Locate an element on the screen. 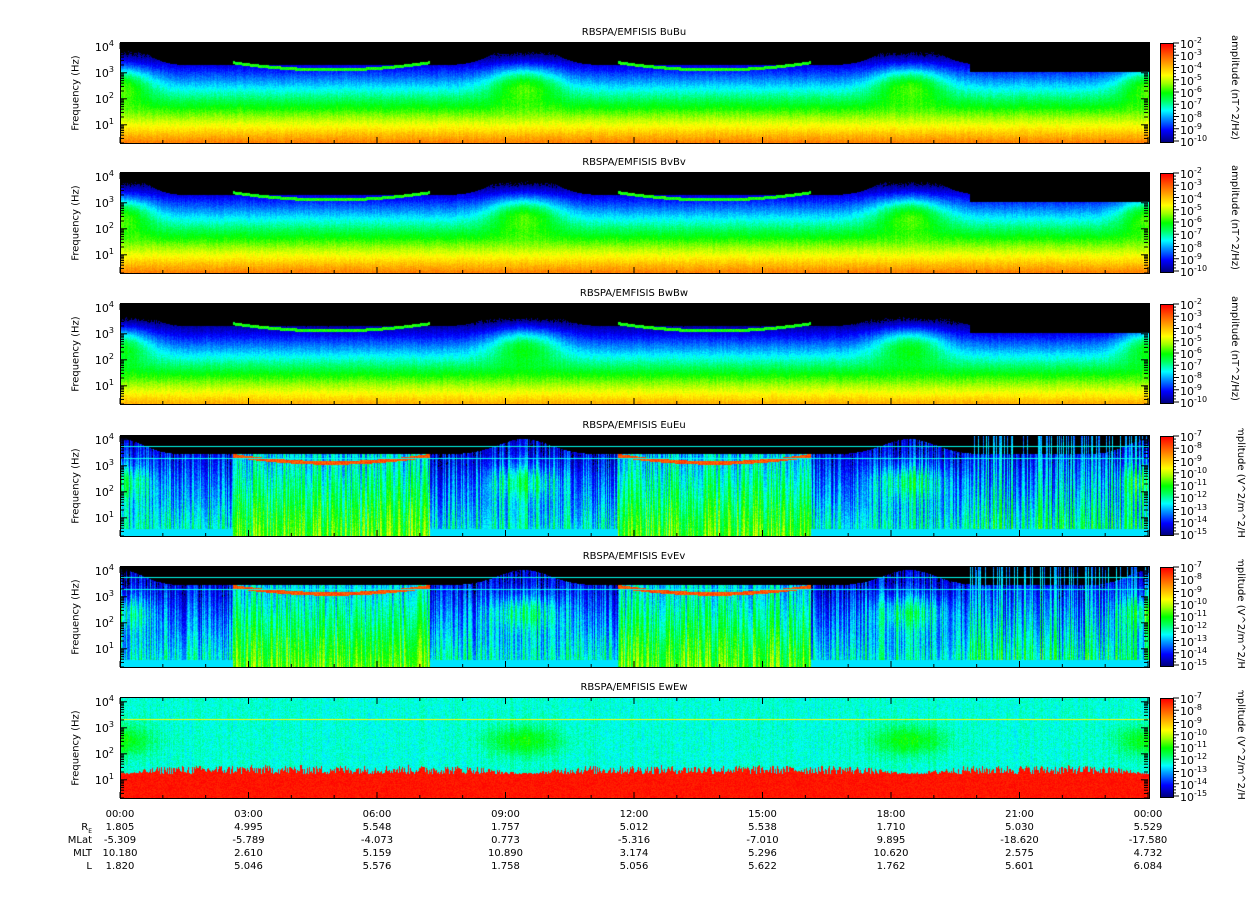 The width and height of the screenshot is (1248, 899). colorbar-label-clip: amplitude (V^2/m^2/Hz) is located at coordinates (1235, 745).